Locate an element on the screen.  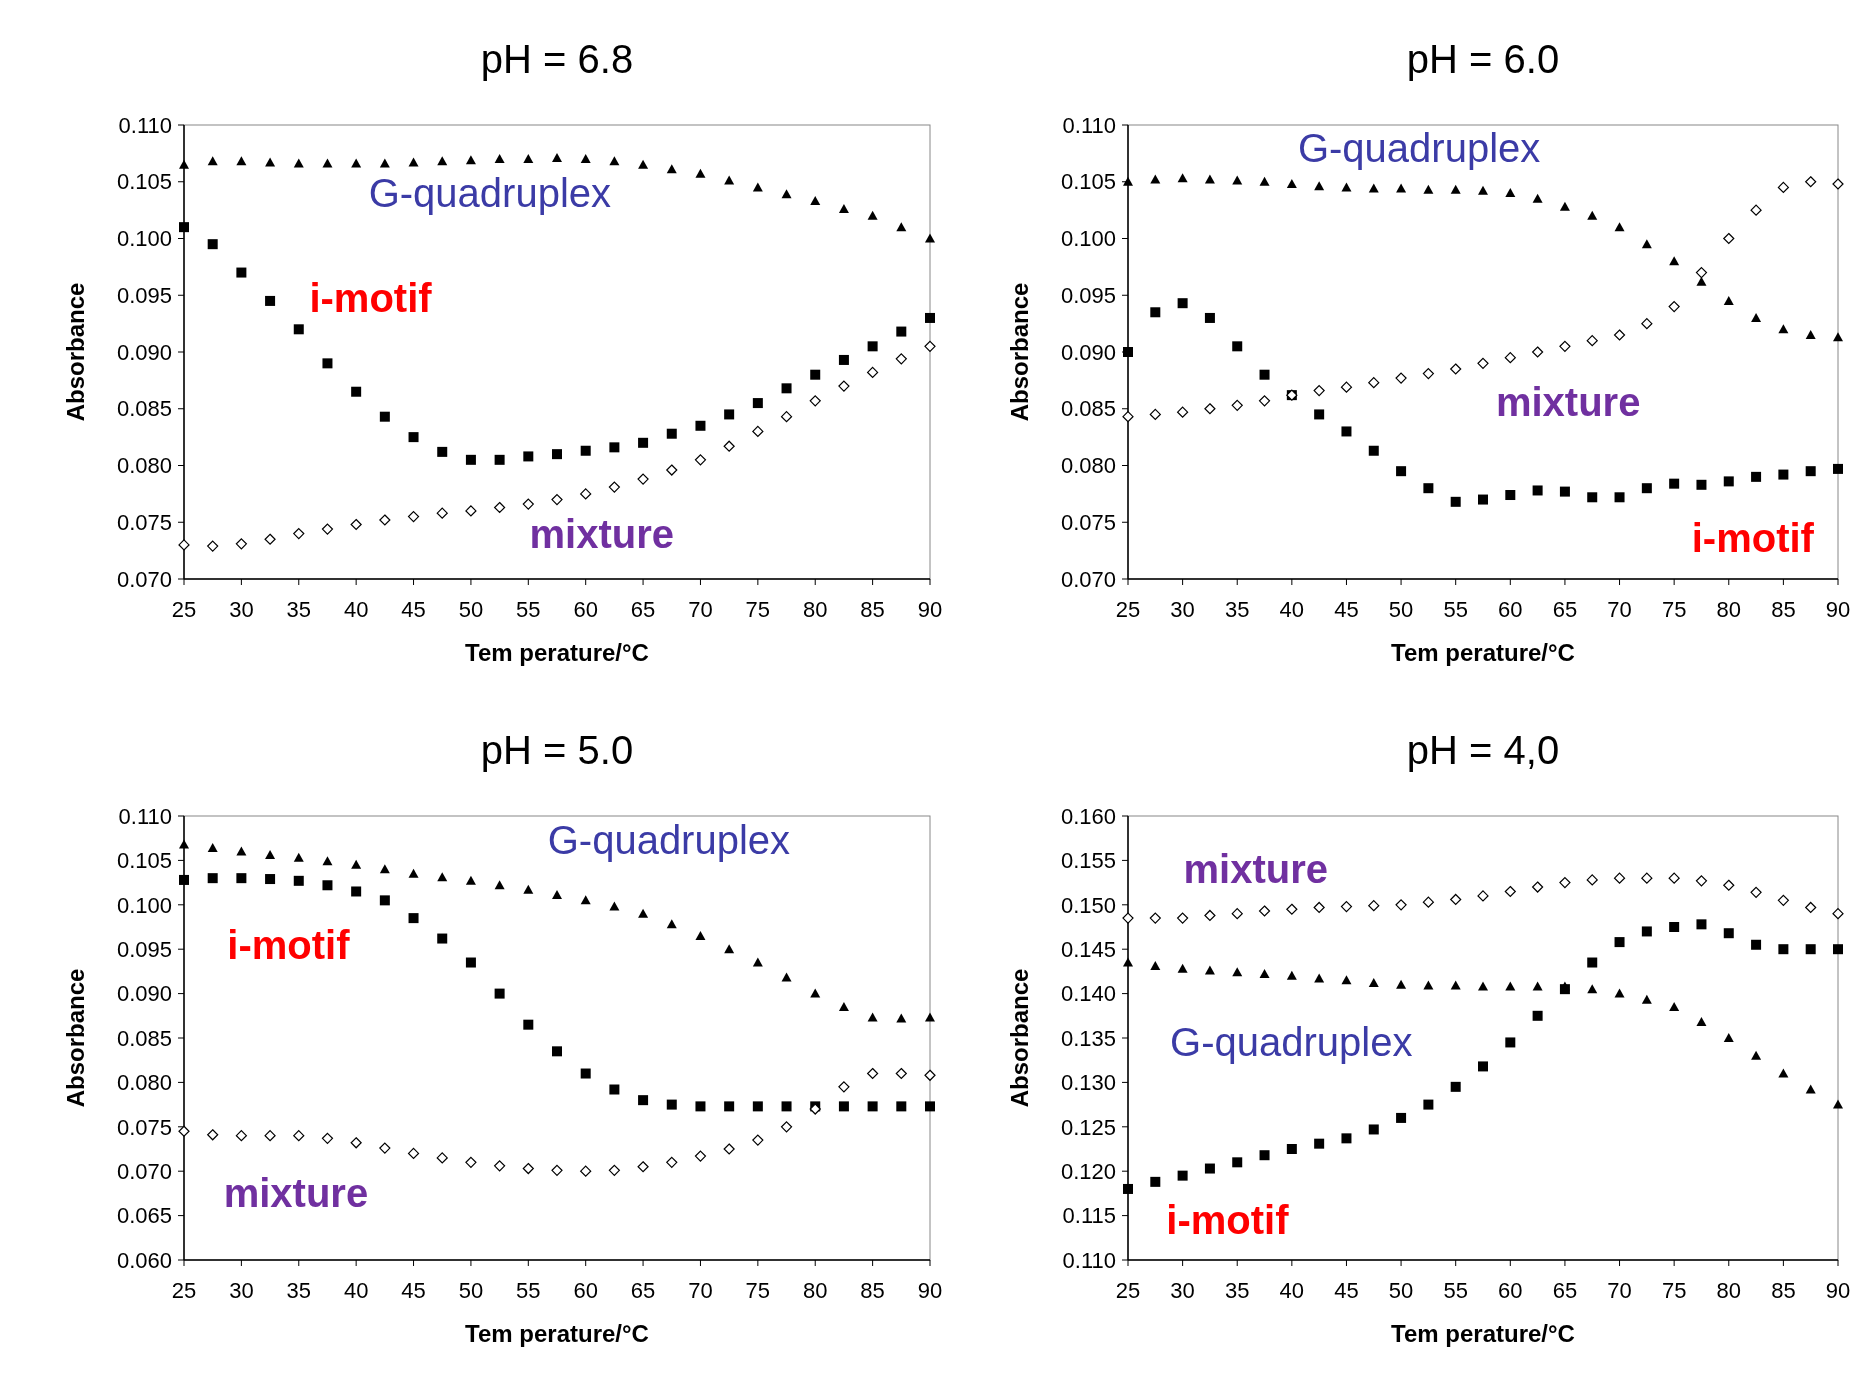
x-tick-label: 30 is located at coordinates (1182, 1290).